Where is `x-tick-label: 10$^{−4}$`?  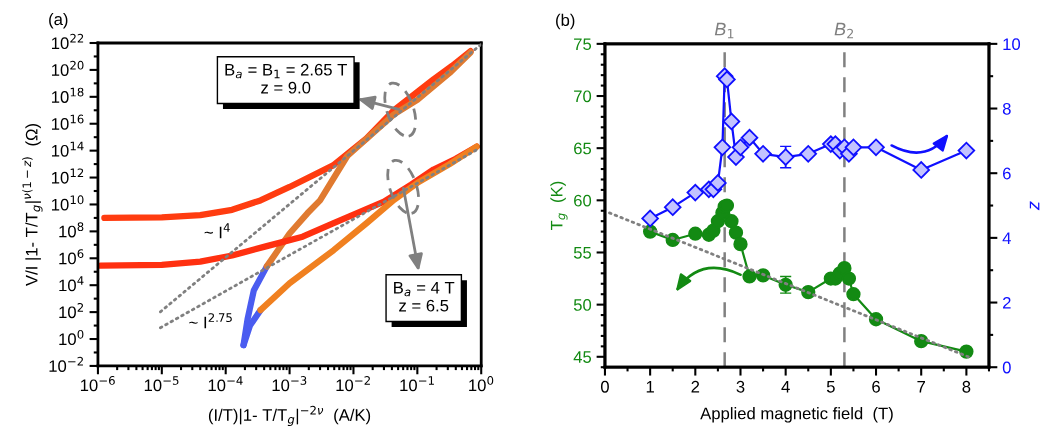 x-tick-label: 10$^{−4}$ is located at coordinates (225, 384).